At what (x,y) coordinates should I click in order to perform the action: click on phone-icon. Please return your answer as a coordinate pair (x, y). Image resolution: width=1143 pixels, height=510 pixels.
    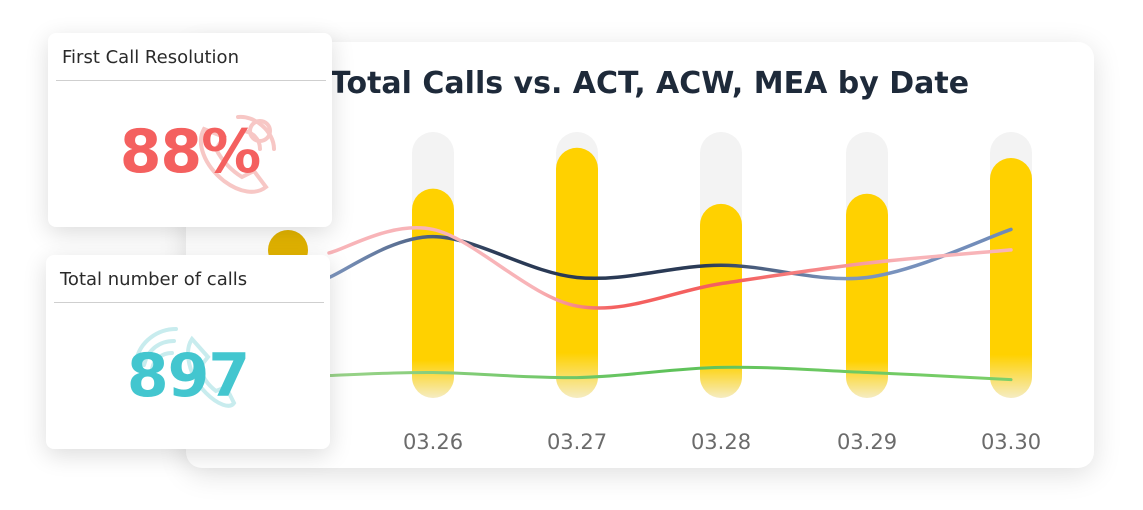
    Looking at the image, I should click on (237, 154).